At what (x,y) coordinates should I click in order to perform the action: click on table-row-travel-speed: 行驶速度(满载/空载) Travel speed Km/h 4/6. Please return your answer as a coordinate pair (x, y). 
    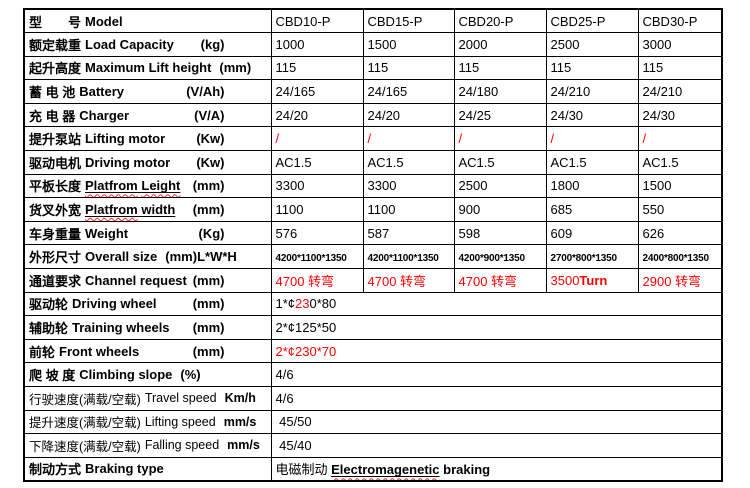
    Looking at the image, I should click on (373, 398).